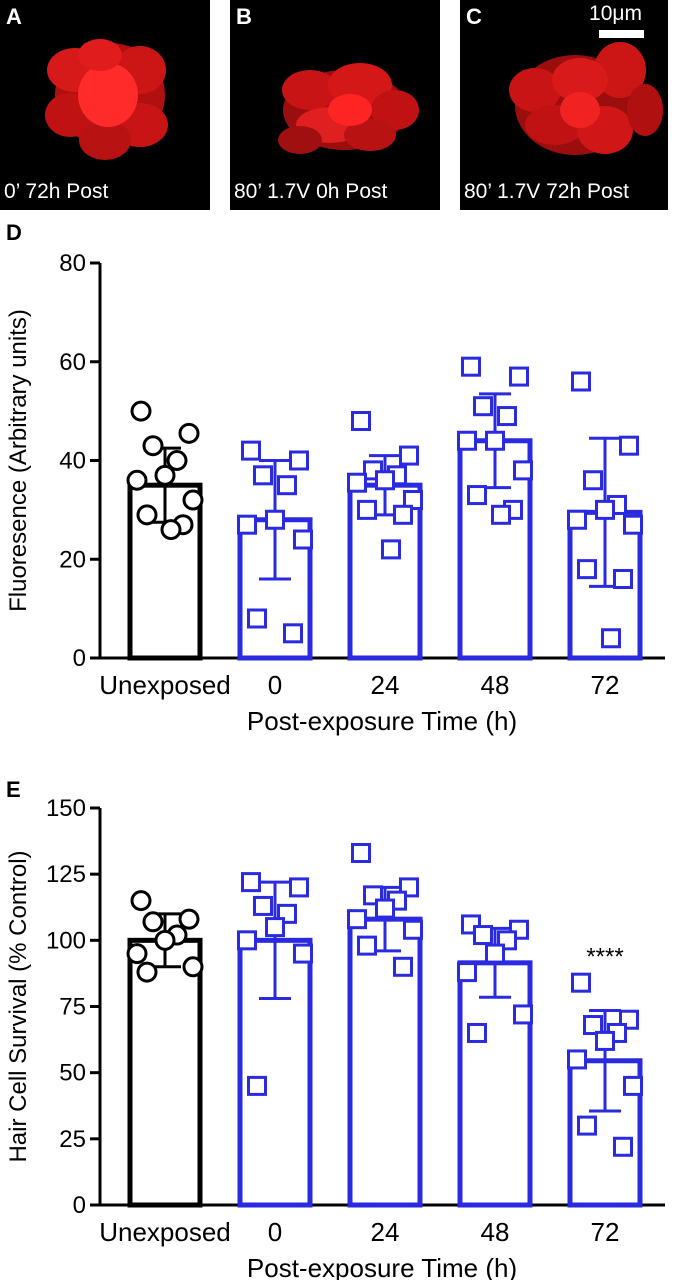  I want to click on y-tick-label: 80, so click(72, 263).